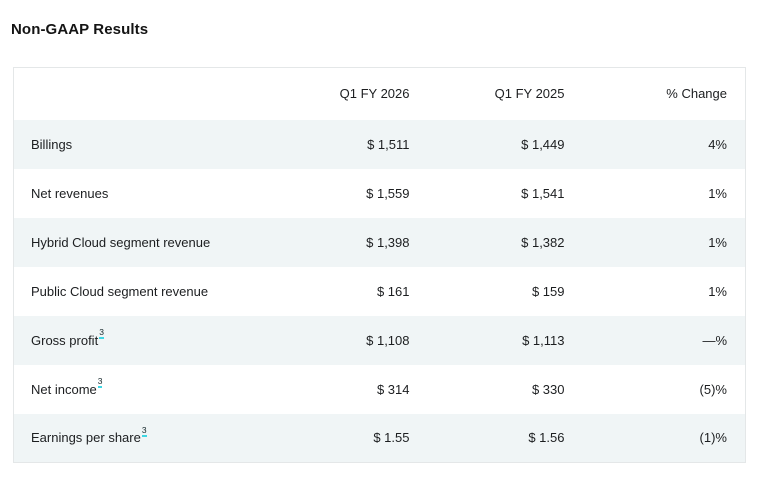 This screenshot has width=757, height=486. What do you see at coordinates (52, 144) in the screenshot?
I see `row-label: Billings` at bounding box center [52, 144].